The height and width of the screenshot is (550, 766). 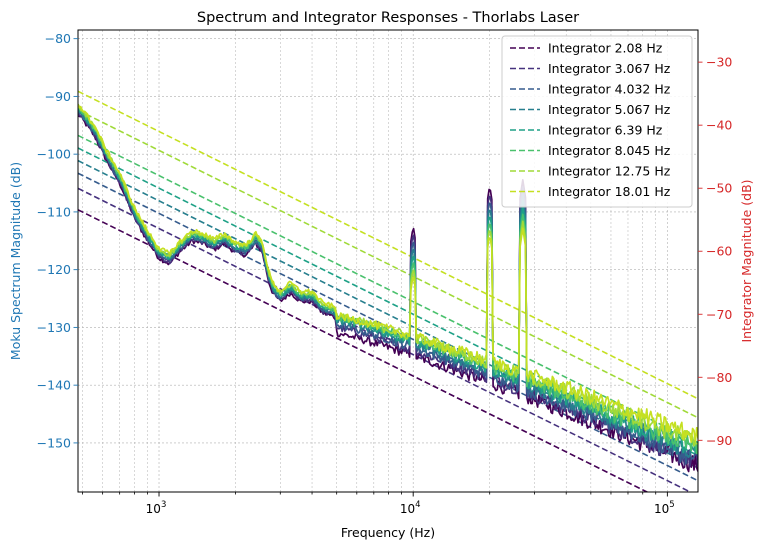 What do you see at coordinates (609, 150) in the screenshot?
I see `legend-label: Integrator 8.045 Hz` at bounding box center [609, 150].